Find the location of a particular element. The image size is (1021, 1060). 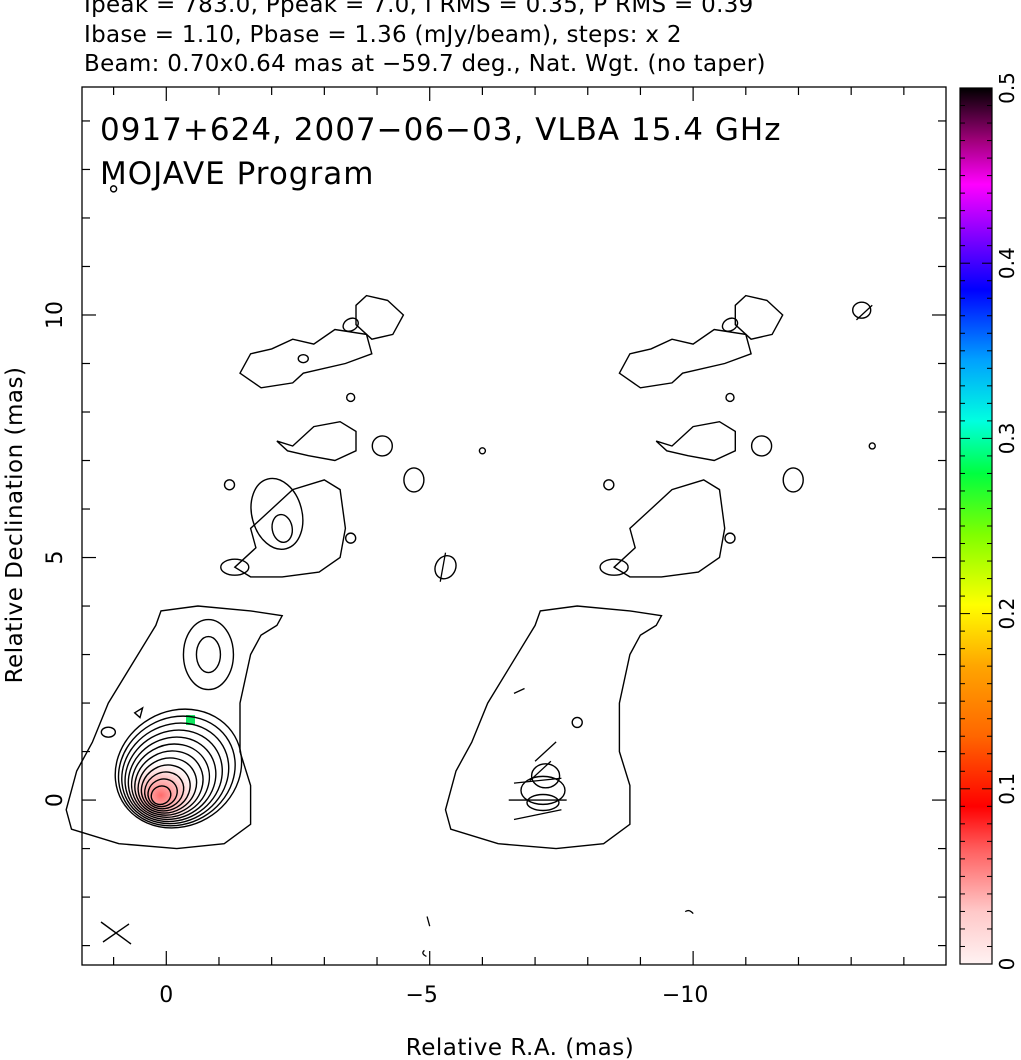

colorbar-tick-label: 0.1 is located at coordinates (1007, 789).